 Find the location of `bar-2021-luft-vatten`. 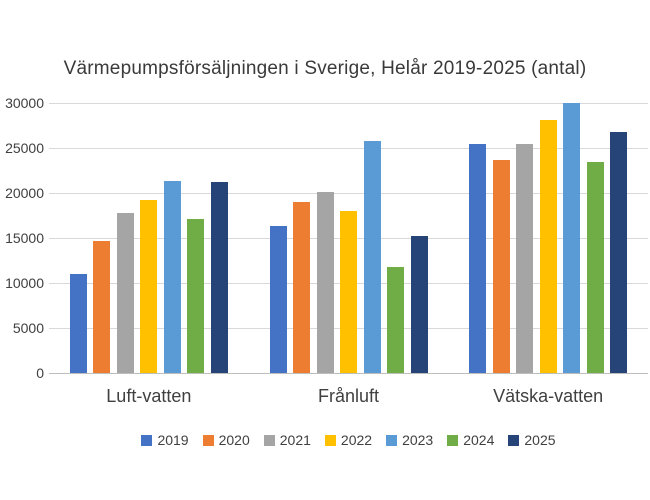

bar-2021-luft-vatten is located at coordinates (125, 292).